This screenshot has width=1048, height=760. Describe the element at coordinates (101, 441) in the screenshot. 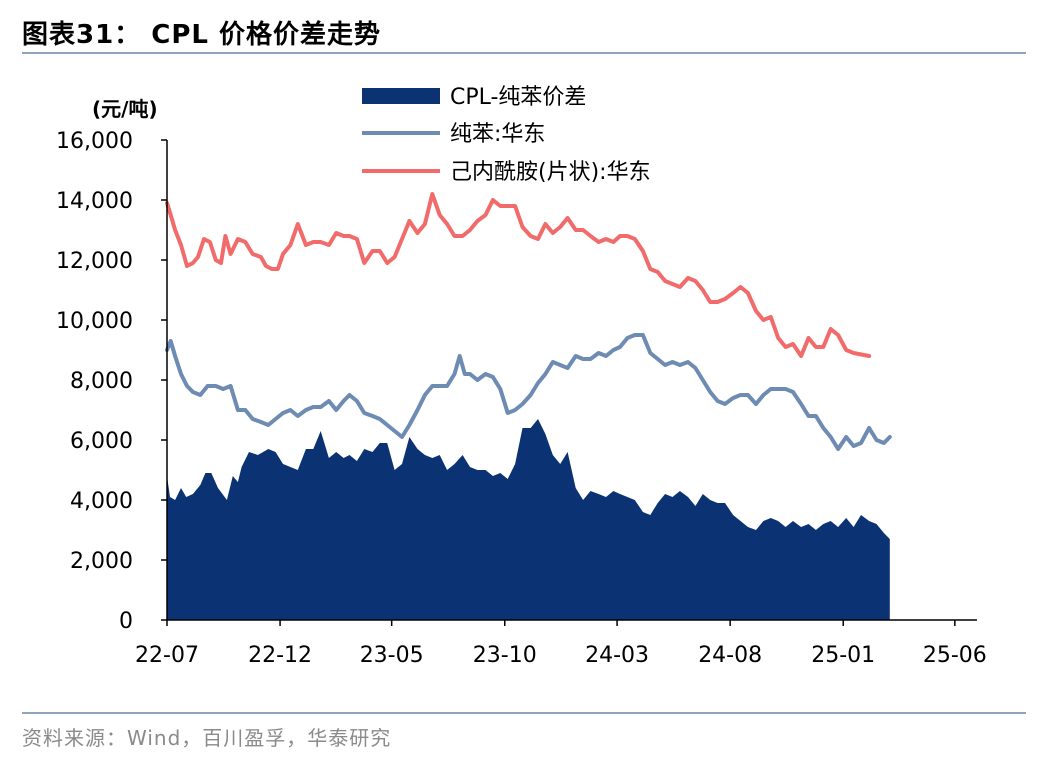

I see `y-tick-label: 6,000` at that location.